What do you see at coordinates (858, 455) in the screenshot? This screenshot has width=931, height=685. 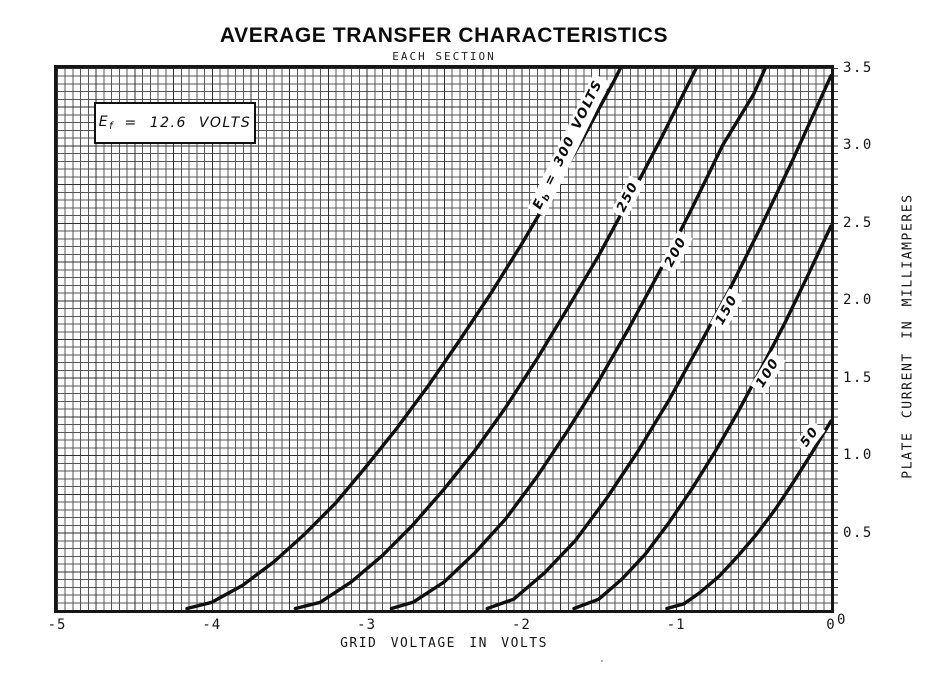 I see `y-tick-label: 1.0` at bounding box center [858, 455].